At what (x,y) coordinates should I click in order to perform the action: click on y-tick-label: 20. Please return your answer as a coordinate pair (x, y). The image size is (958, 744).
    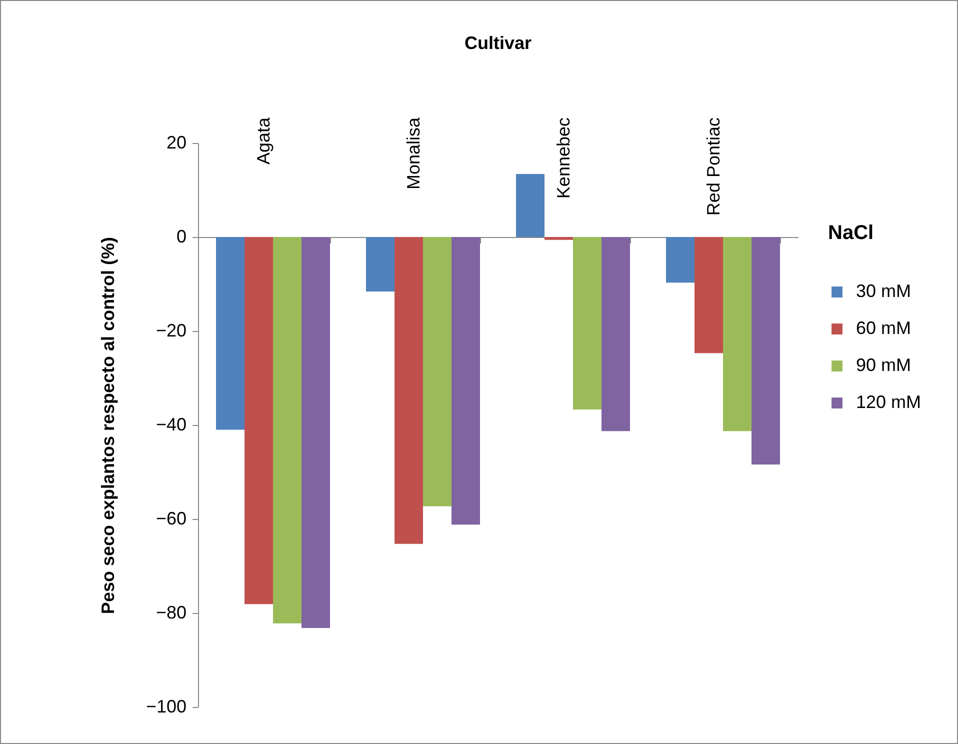
    Looking at the image, I should click on (176, 142).